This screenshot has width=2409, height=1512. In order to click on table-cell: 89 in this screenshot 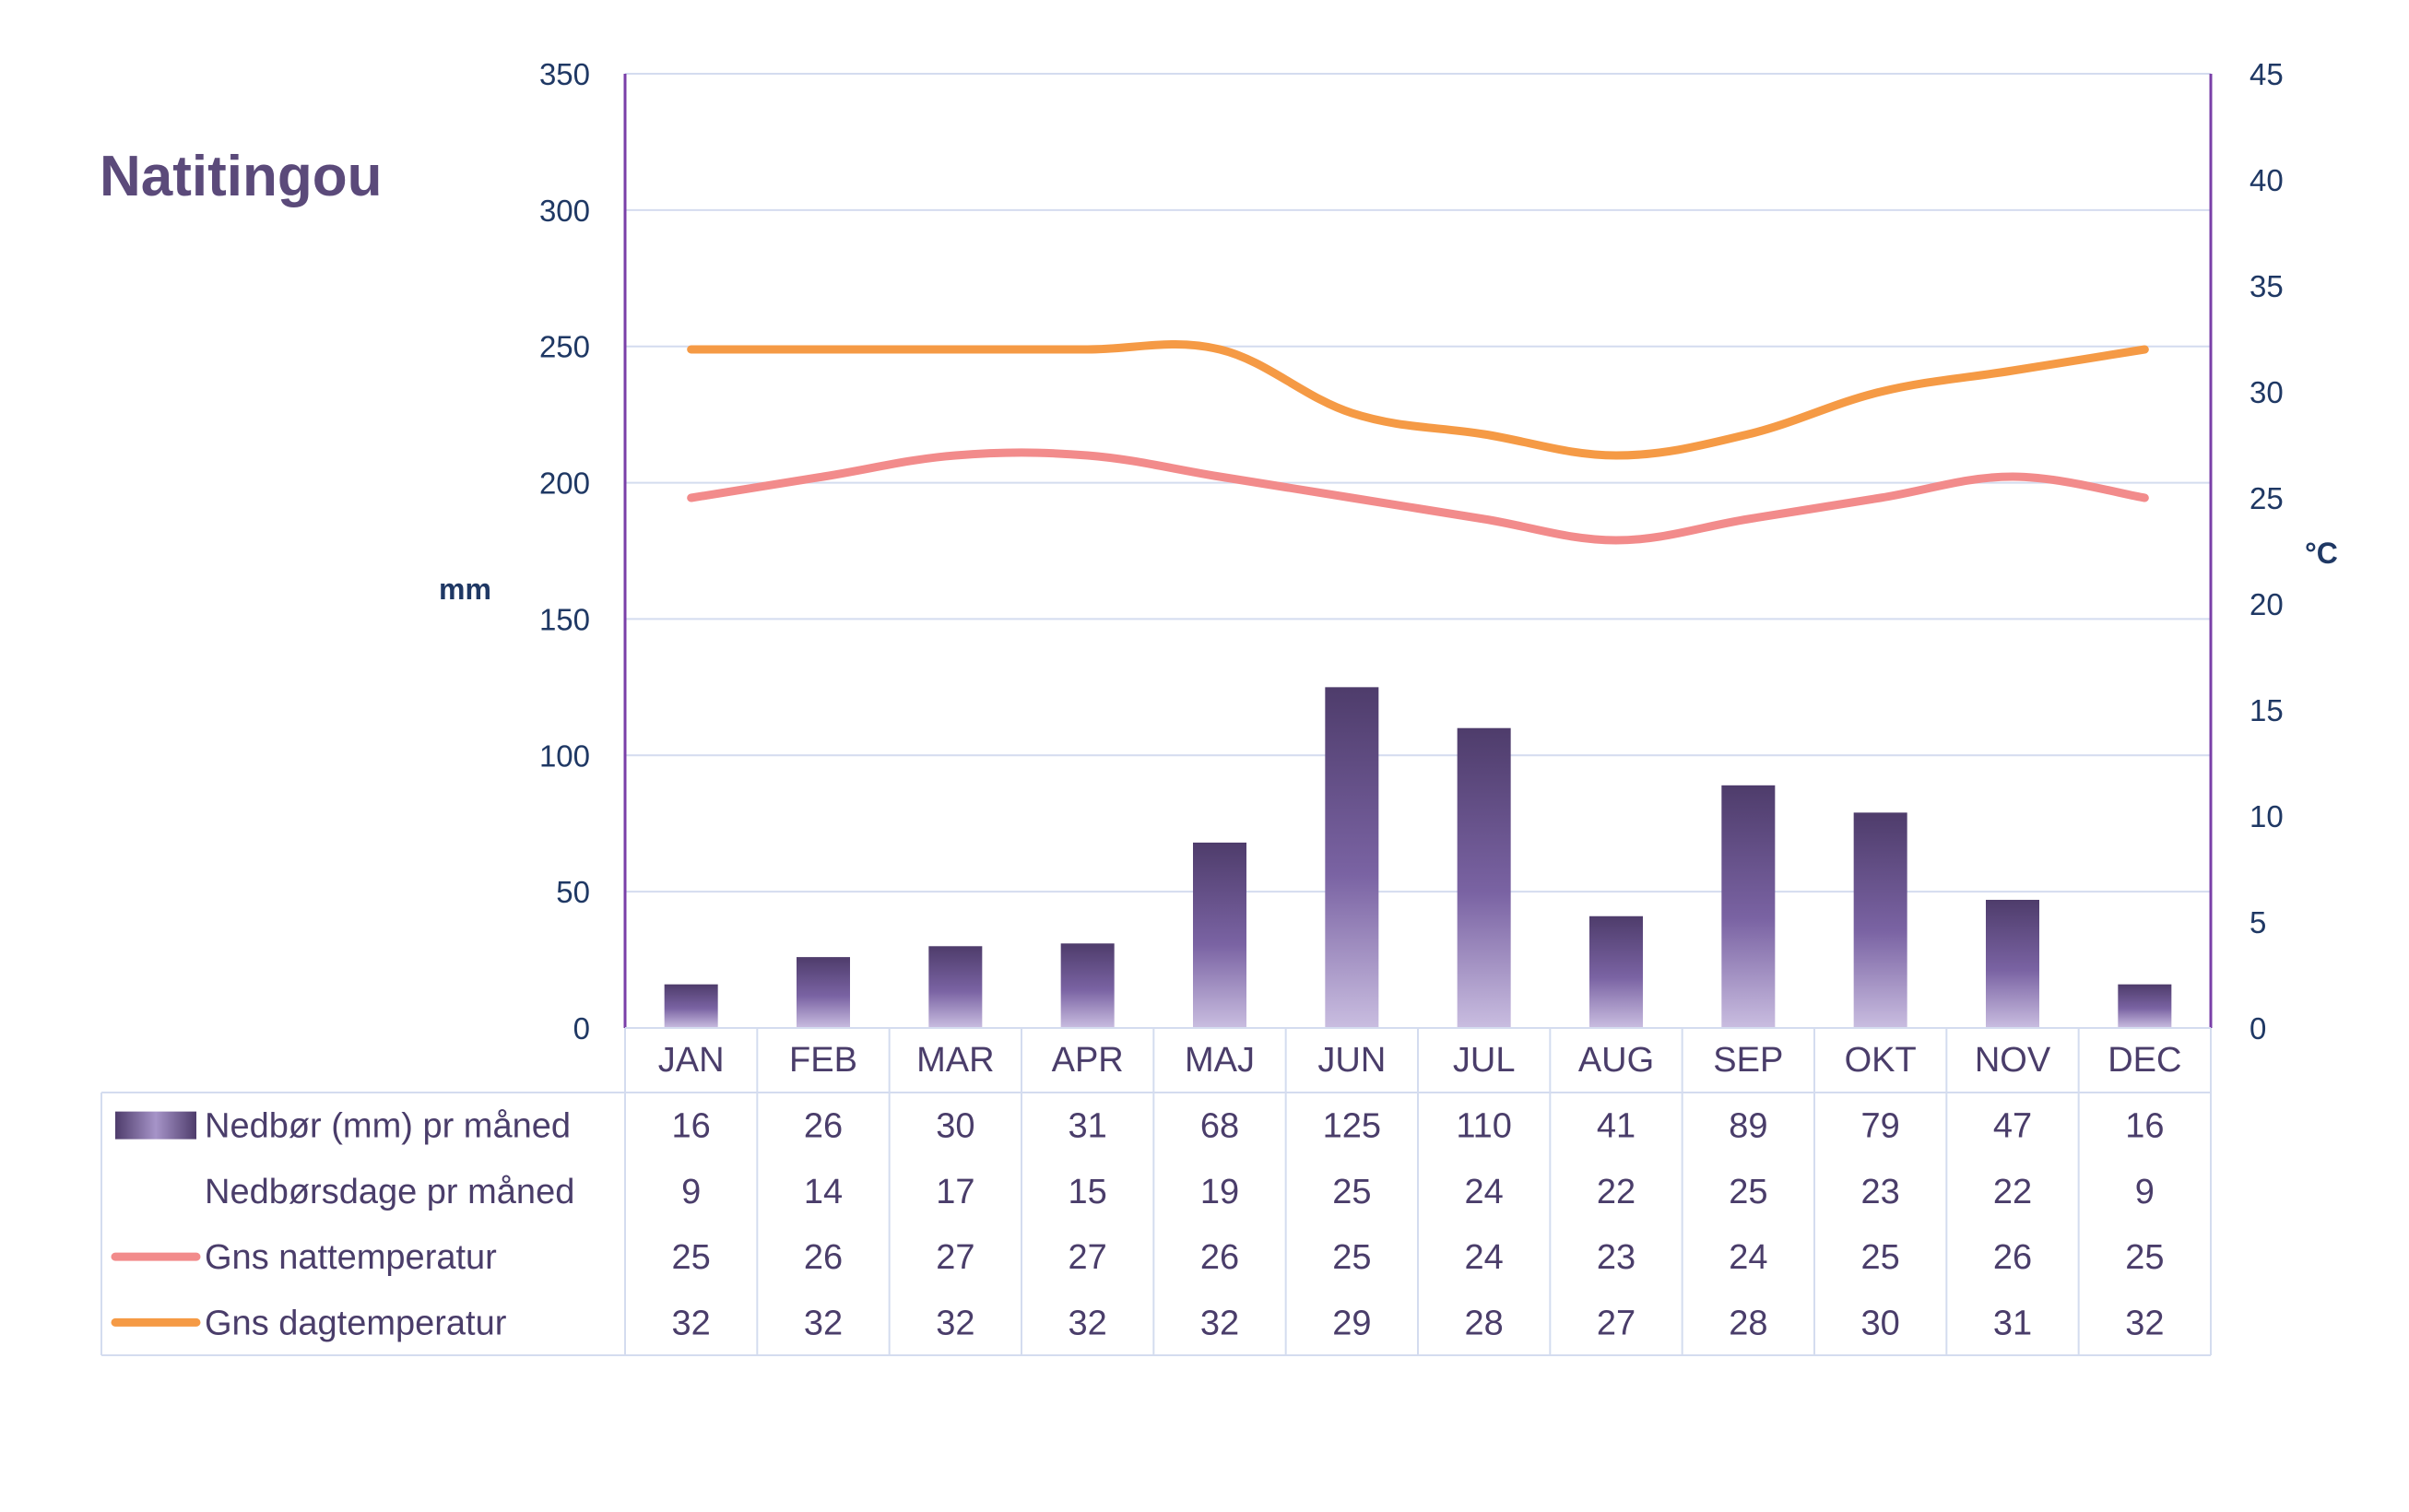, I will do `click(1748, 1126)`.